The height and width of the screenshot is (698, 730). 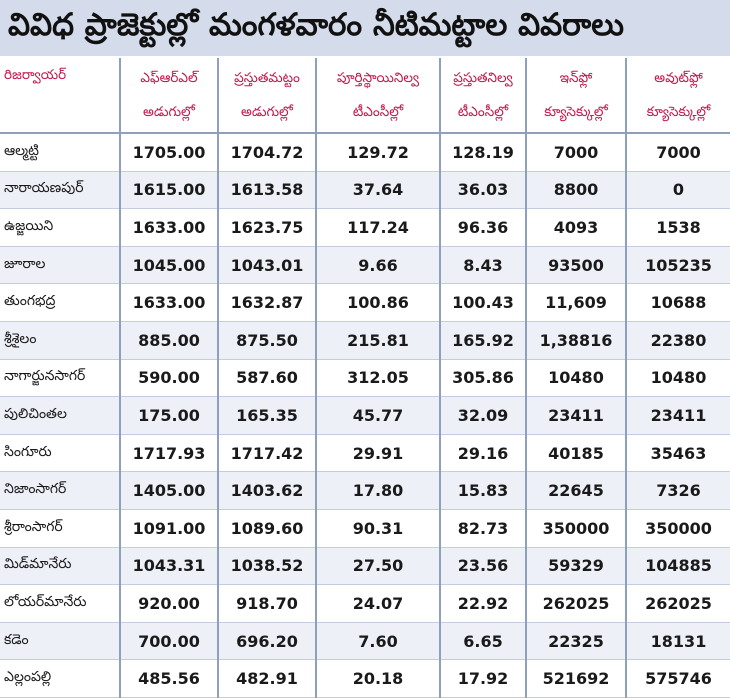 What do you see at coordinates (378, 302) in the screenshot?
I see `full-storage-cell: 100.86` at bounding box center [378, 302].